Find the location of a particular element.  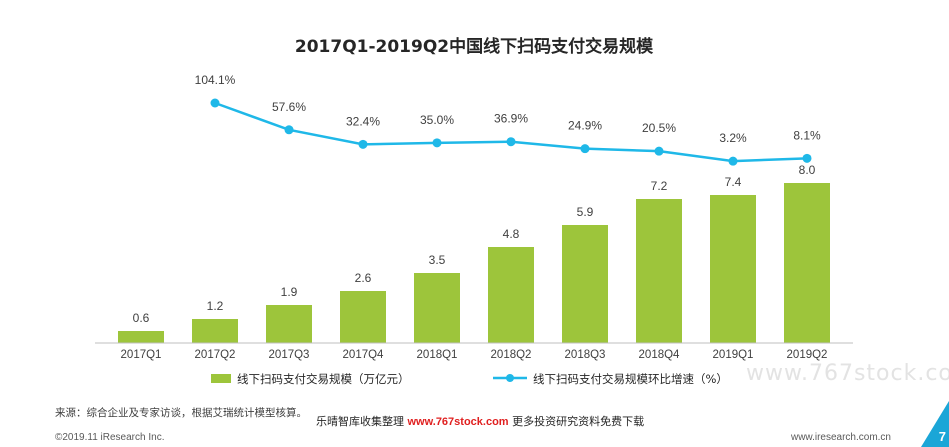

promo-banner: 乐晴智库收集整理 www.767stock.com 更多投资研究资料免费下载 is located at coordinates (480, 421).